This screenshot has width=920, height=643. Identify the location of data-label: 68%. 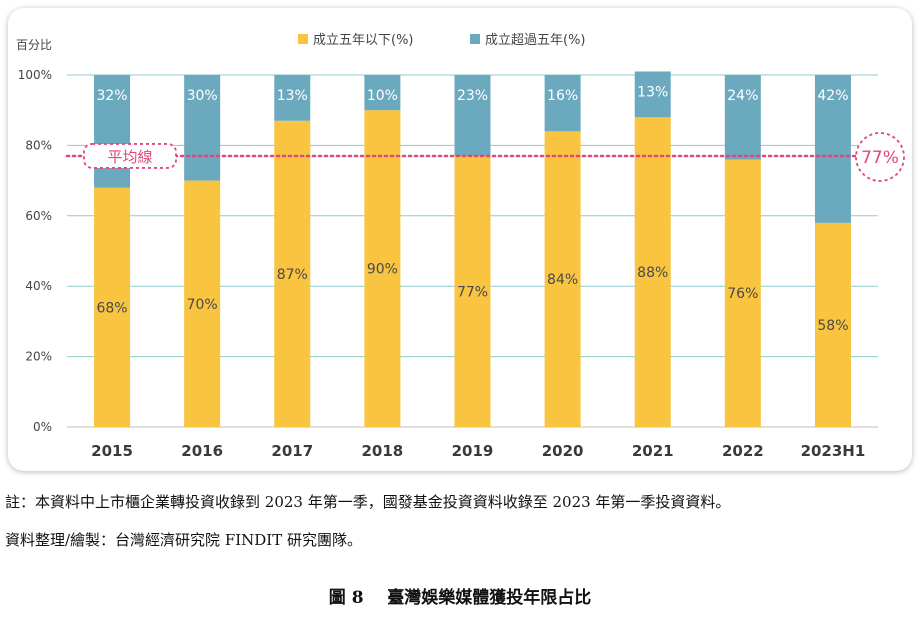
(111, 308).